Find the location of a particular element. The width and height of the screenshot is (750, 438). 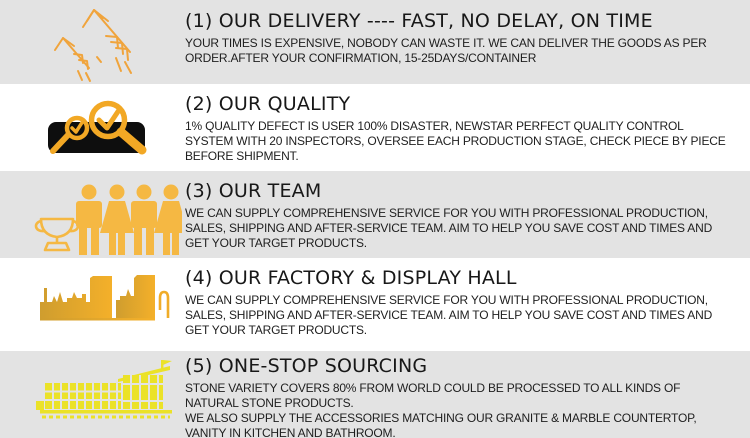

team-trophy-people-icon is located at coordinates (91, 214).